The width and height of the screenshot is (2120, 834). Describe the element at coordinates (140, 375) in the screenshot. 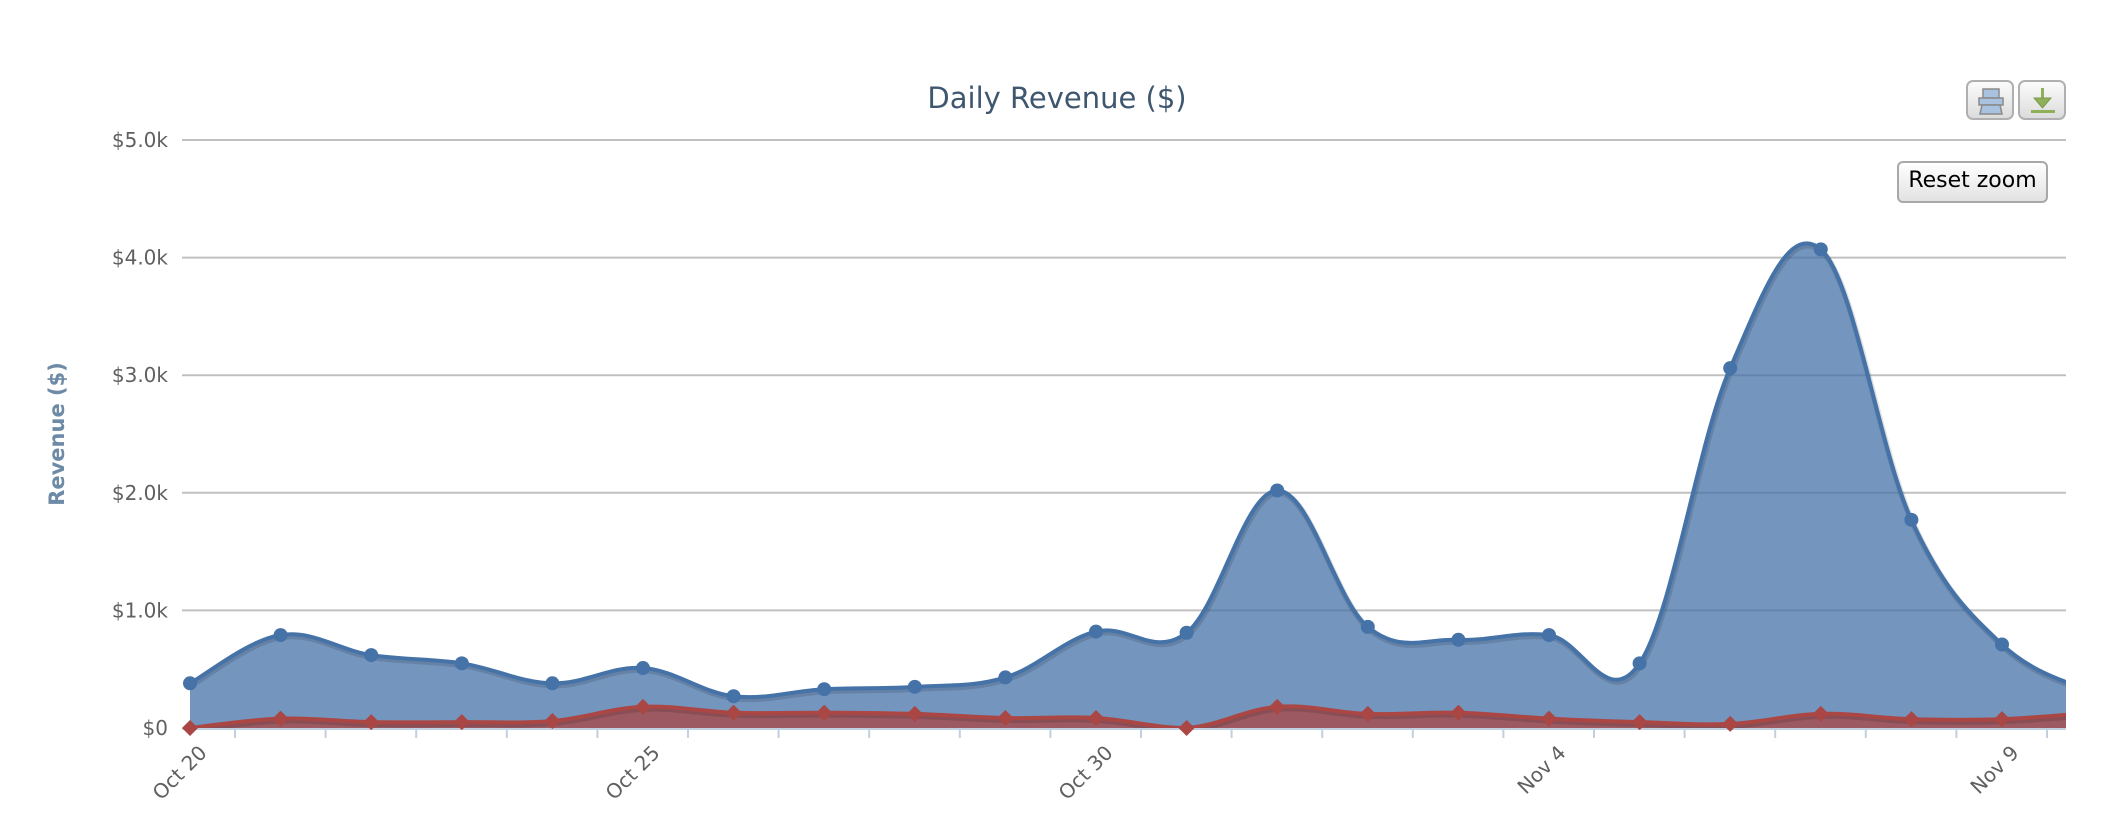

I see `y-tick-label: $3.0k` at that location.